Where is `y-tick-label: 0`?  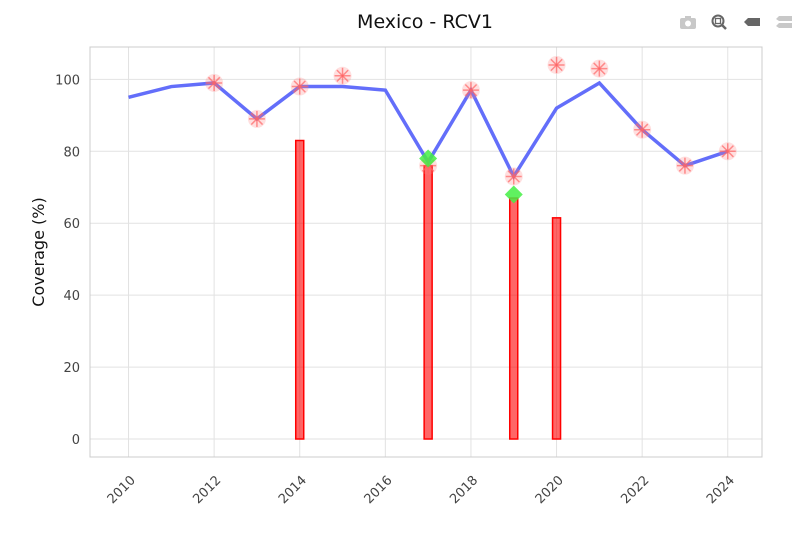
y-tick-label: 0 is located at coordinates (76, 440).